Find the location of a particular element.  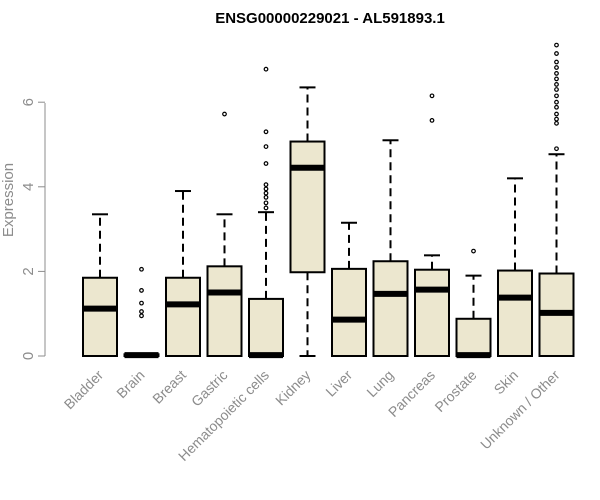

chart-title: ENSG00000229021 - AL591893.1 is located at coordinates (330, 18).